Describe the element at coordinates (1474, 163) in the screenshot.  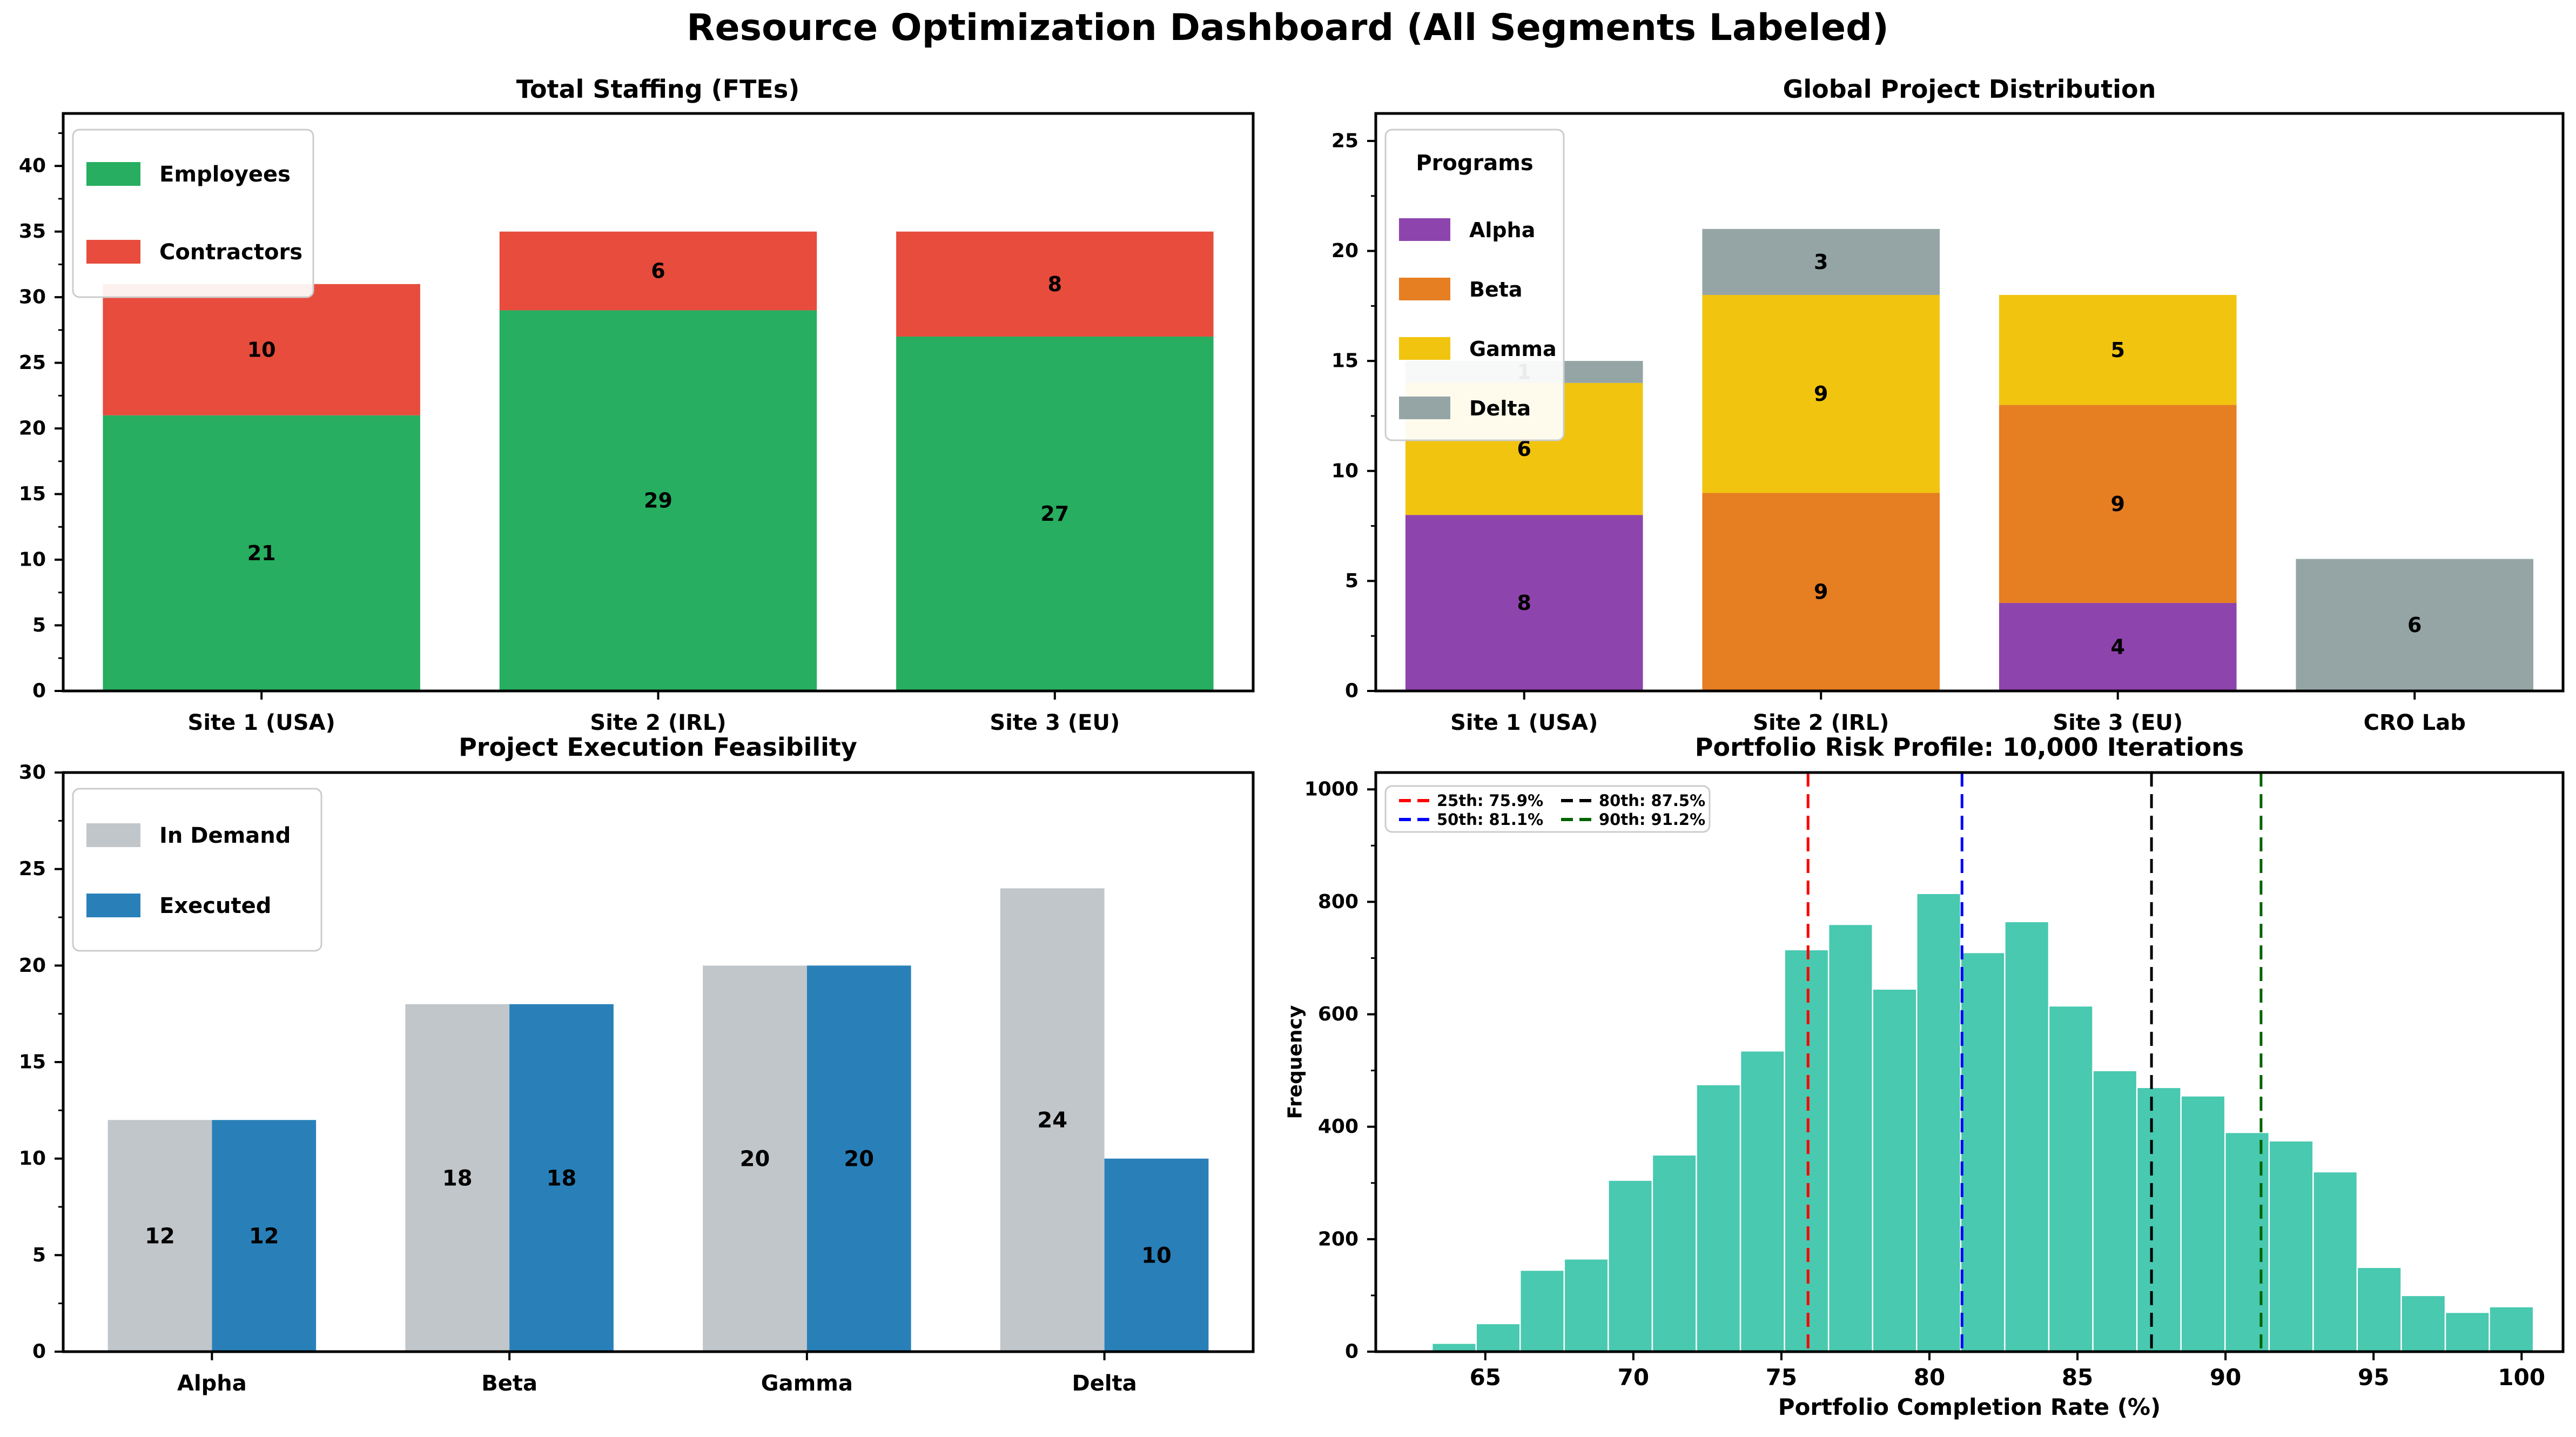
I see `legend-title: Programs` at that location.